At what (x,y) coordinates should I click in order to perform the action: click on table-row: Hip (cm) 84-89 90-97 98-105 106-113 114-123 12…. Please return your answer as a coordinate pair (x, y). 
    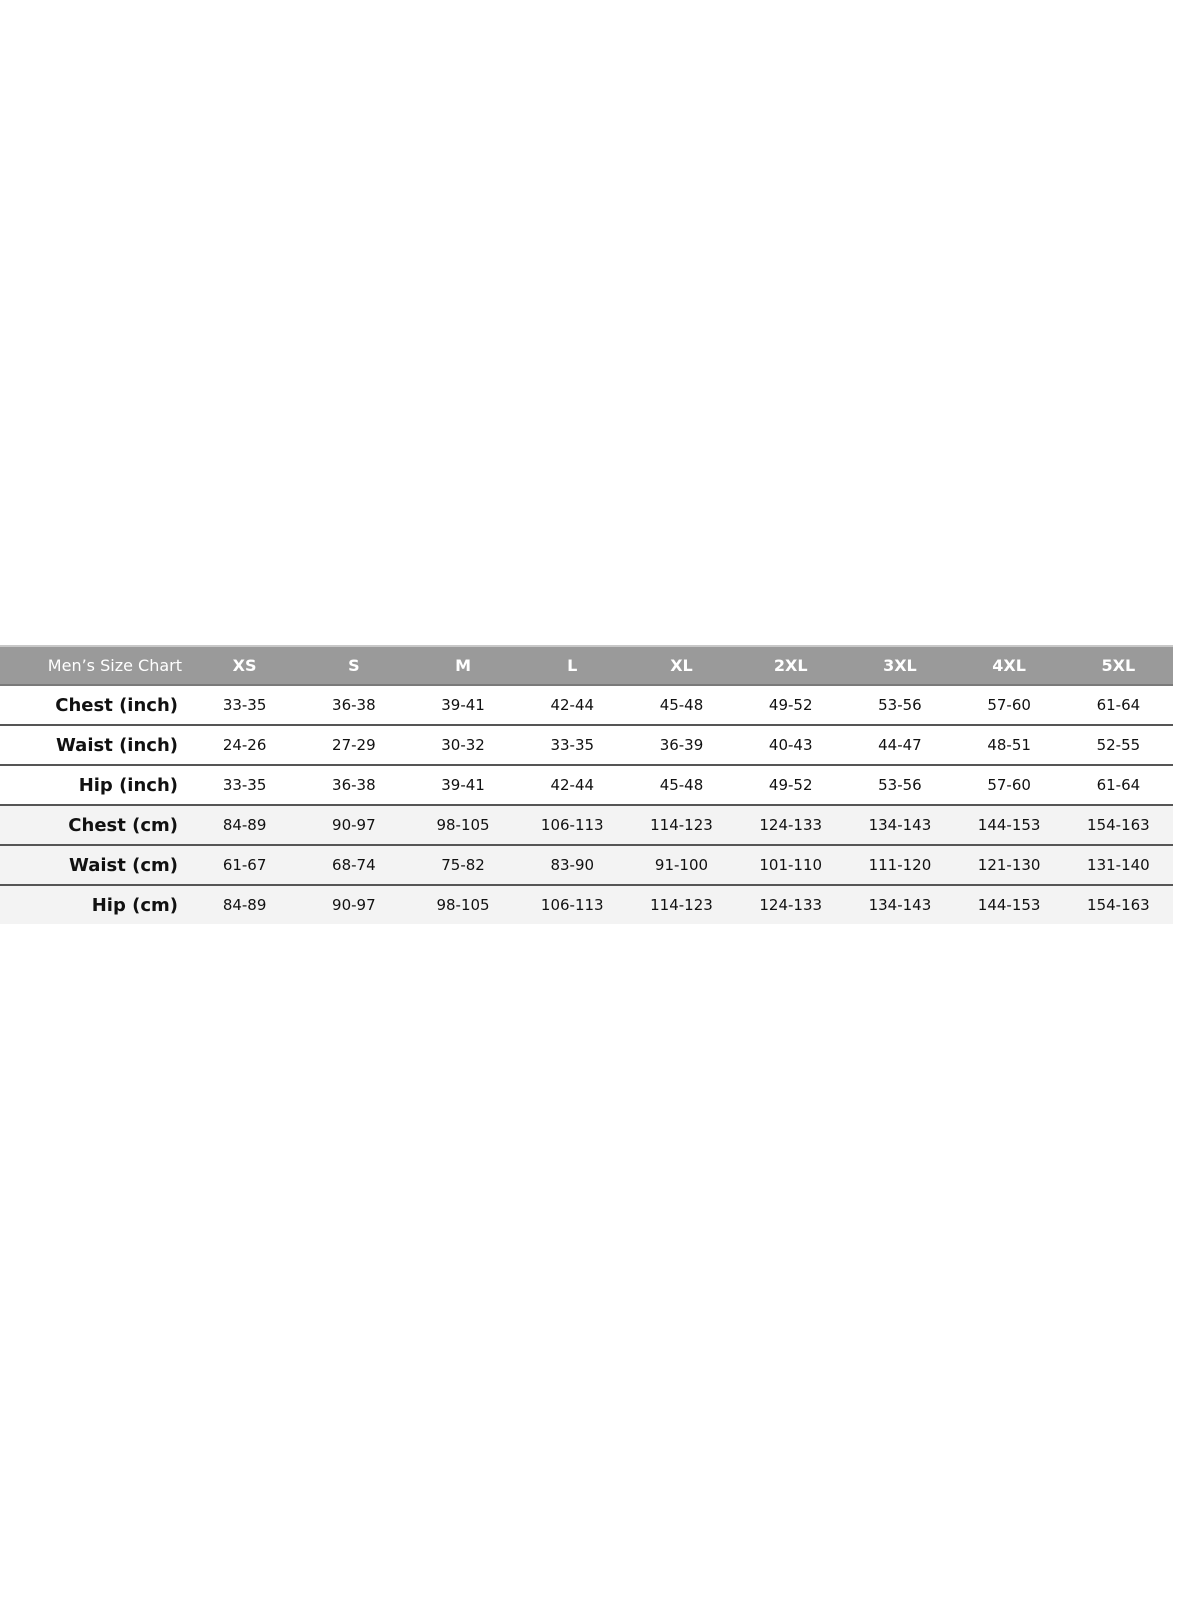
    Looking at the image, I should click on (586, 904).